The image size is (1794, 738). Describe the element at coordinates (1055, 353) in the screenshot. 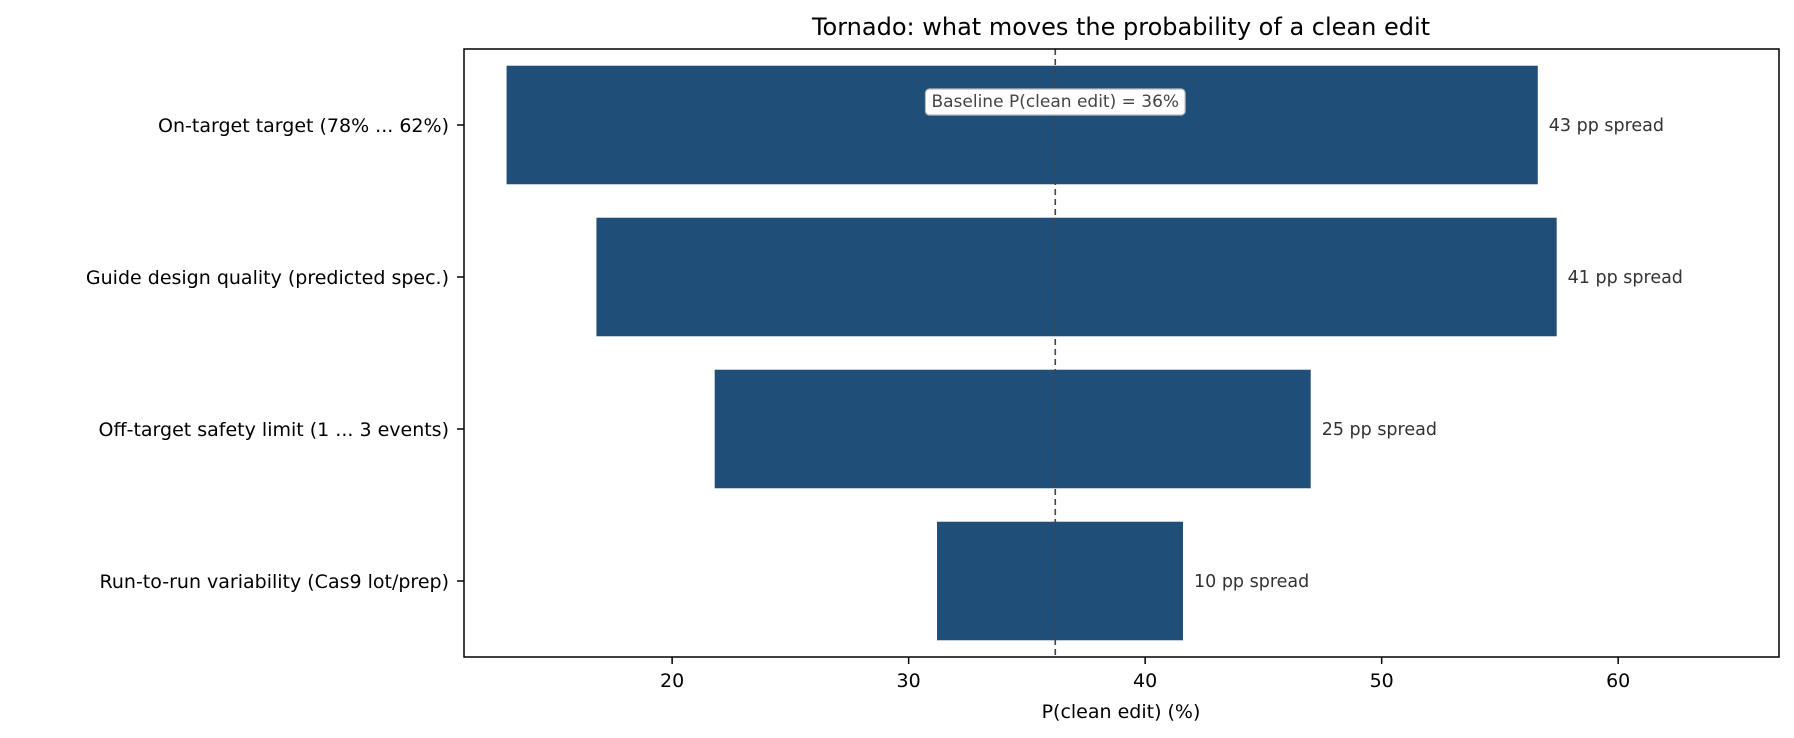

I see `baseline-layer: Baseline P(clean edit) = 36%` at that location.